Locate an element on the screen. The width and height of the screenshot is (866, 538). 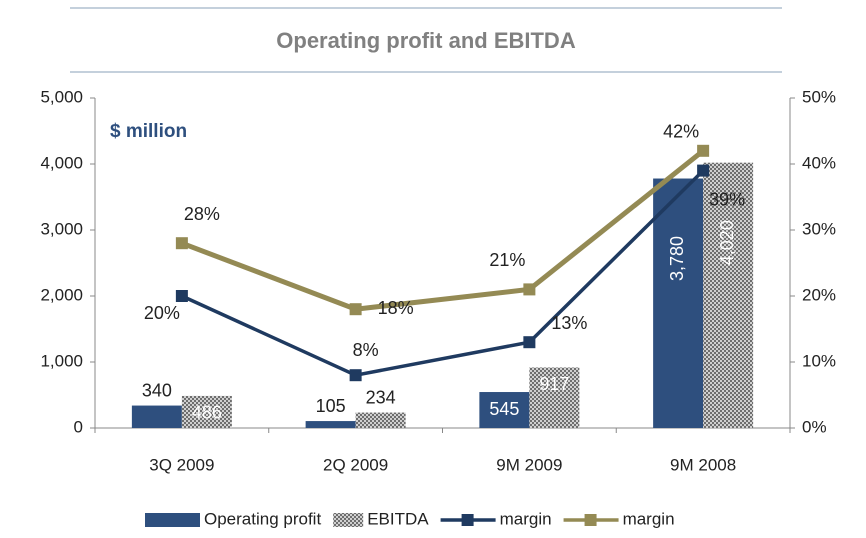
y2-tick-label: 10% is located at coordinates (819, 360).